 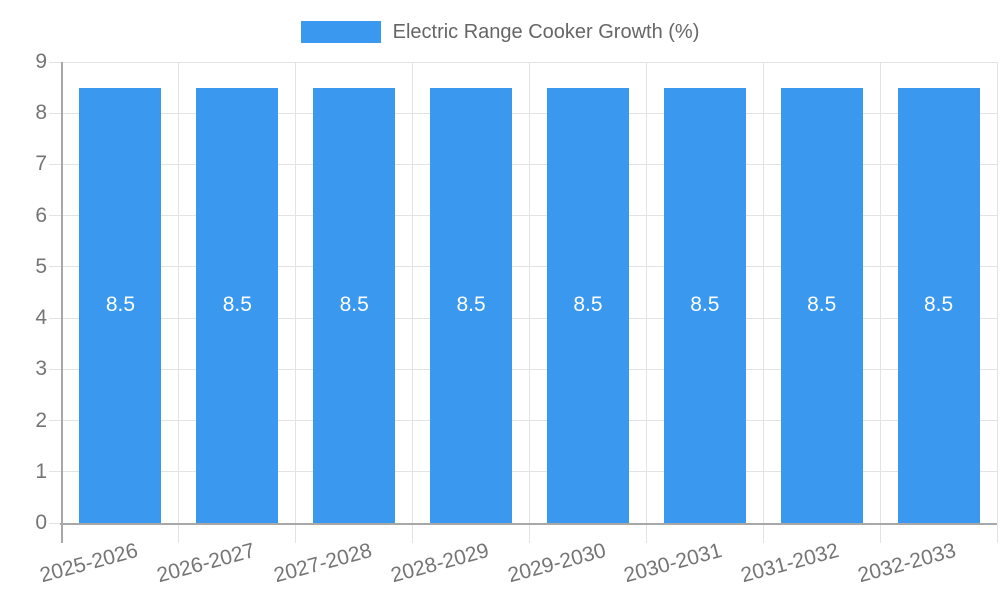 What do you see at coordinates (41, 318) in the screenshot?
I see `y-tick-label: 4` at bounding box center [41, 318].